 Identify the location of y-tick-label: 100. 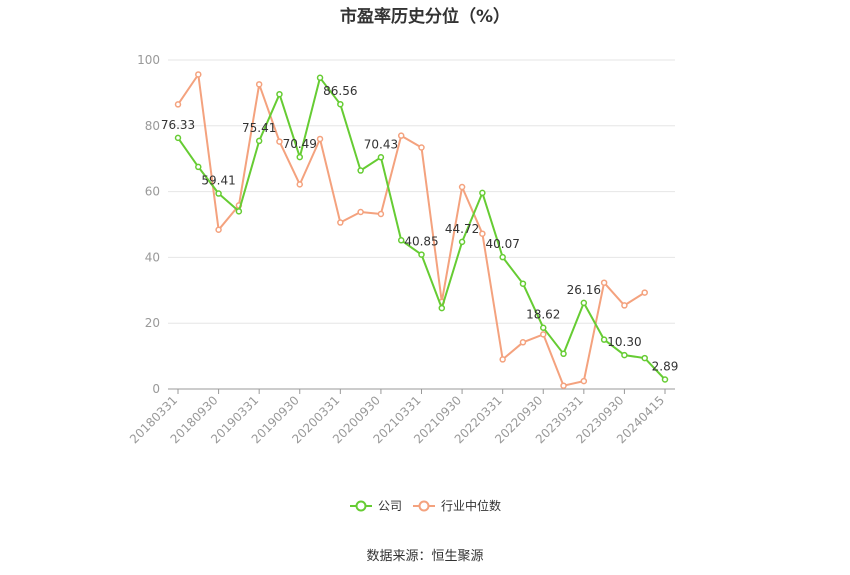
(148, 60).